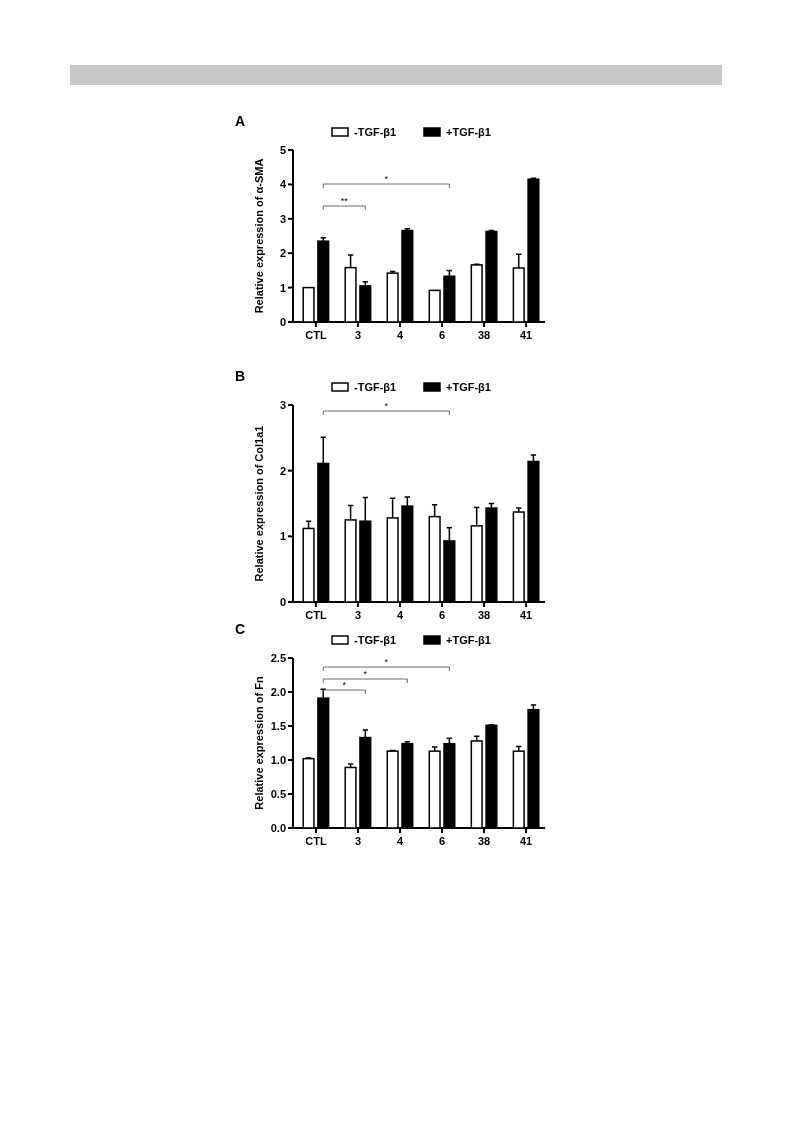 The height and width of the screenshot is (1123, 793). What do you see at coordinates (240, 629) in the screenshot?
I see `chart-title: C` at bounding box center [240, 629].